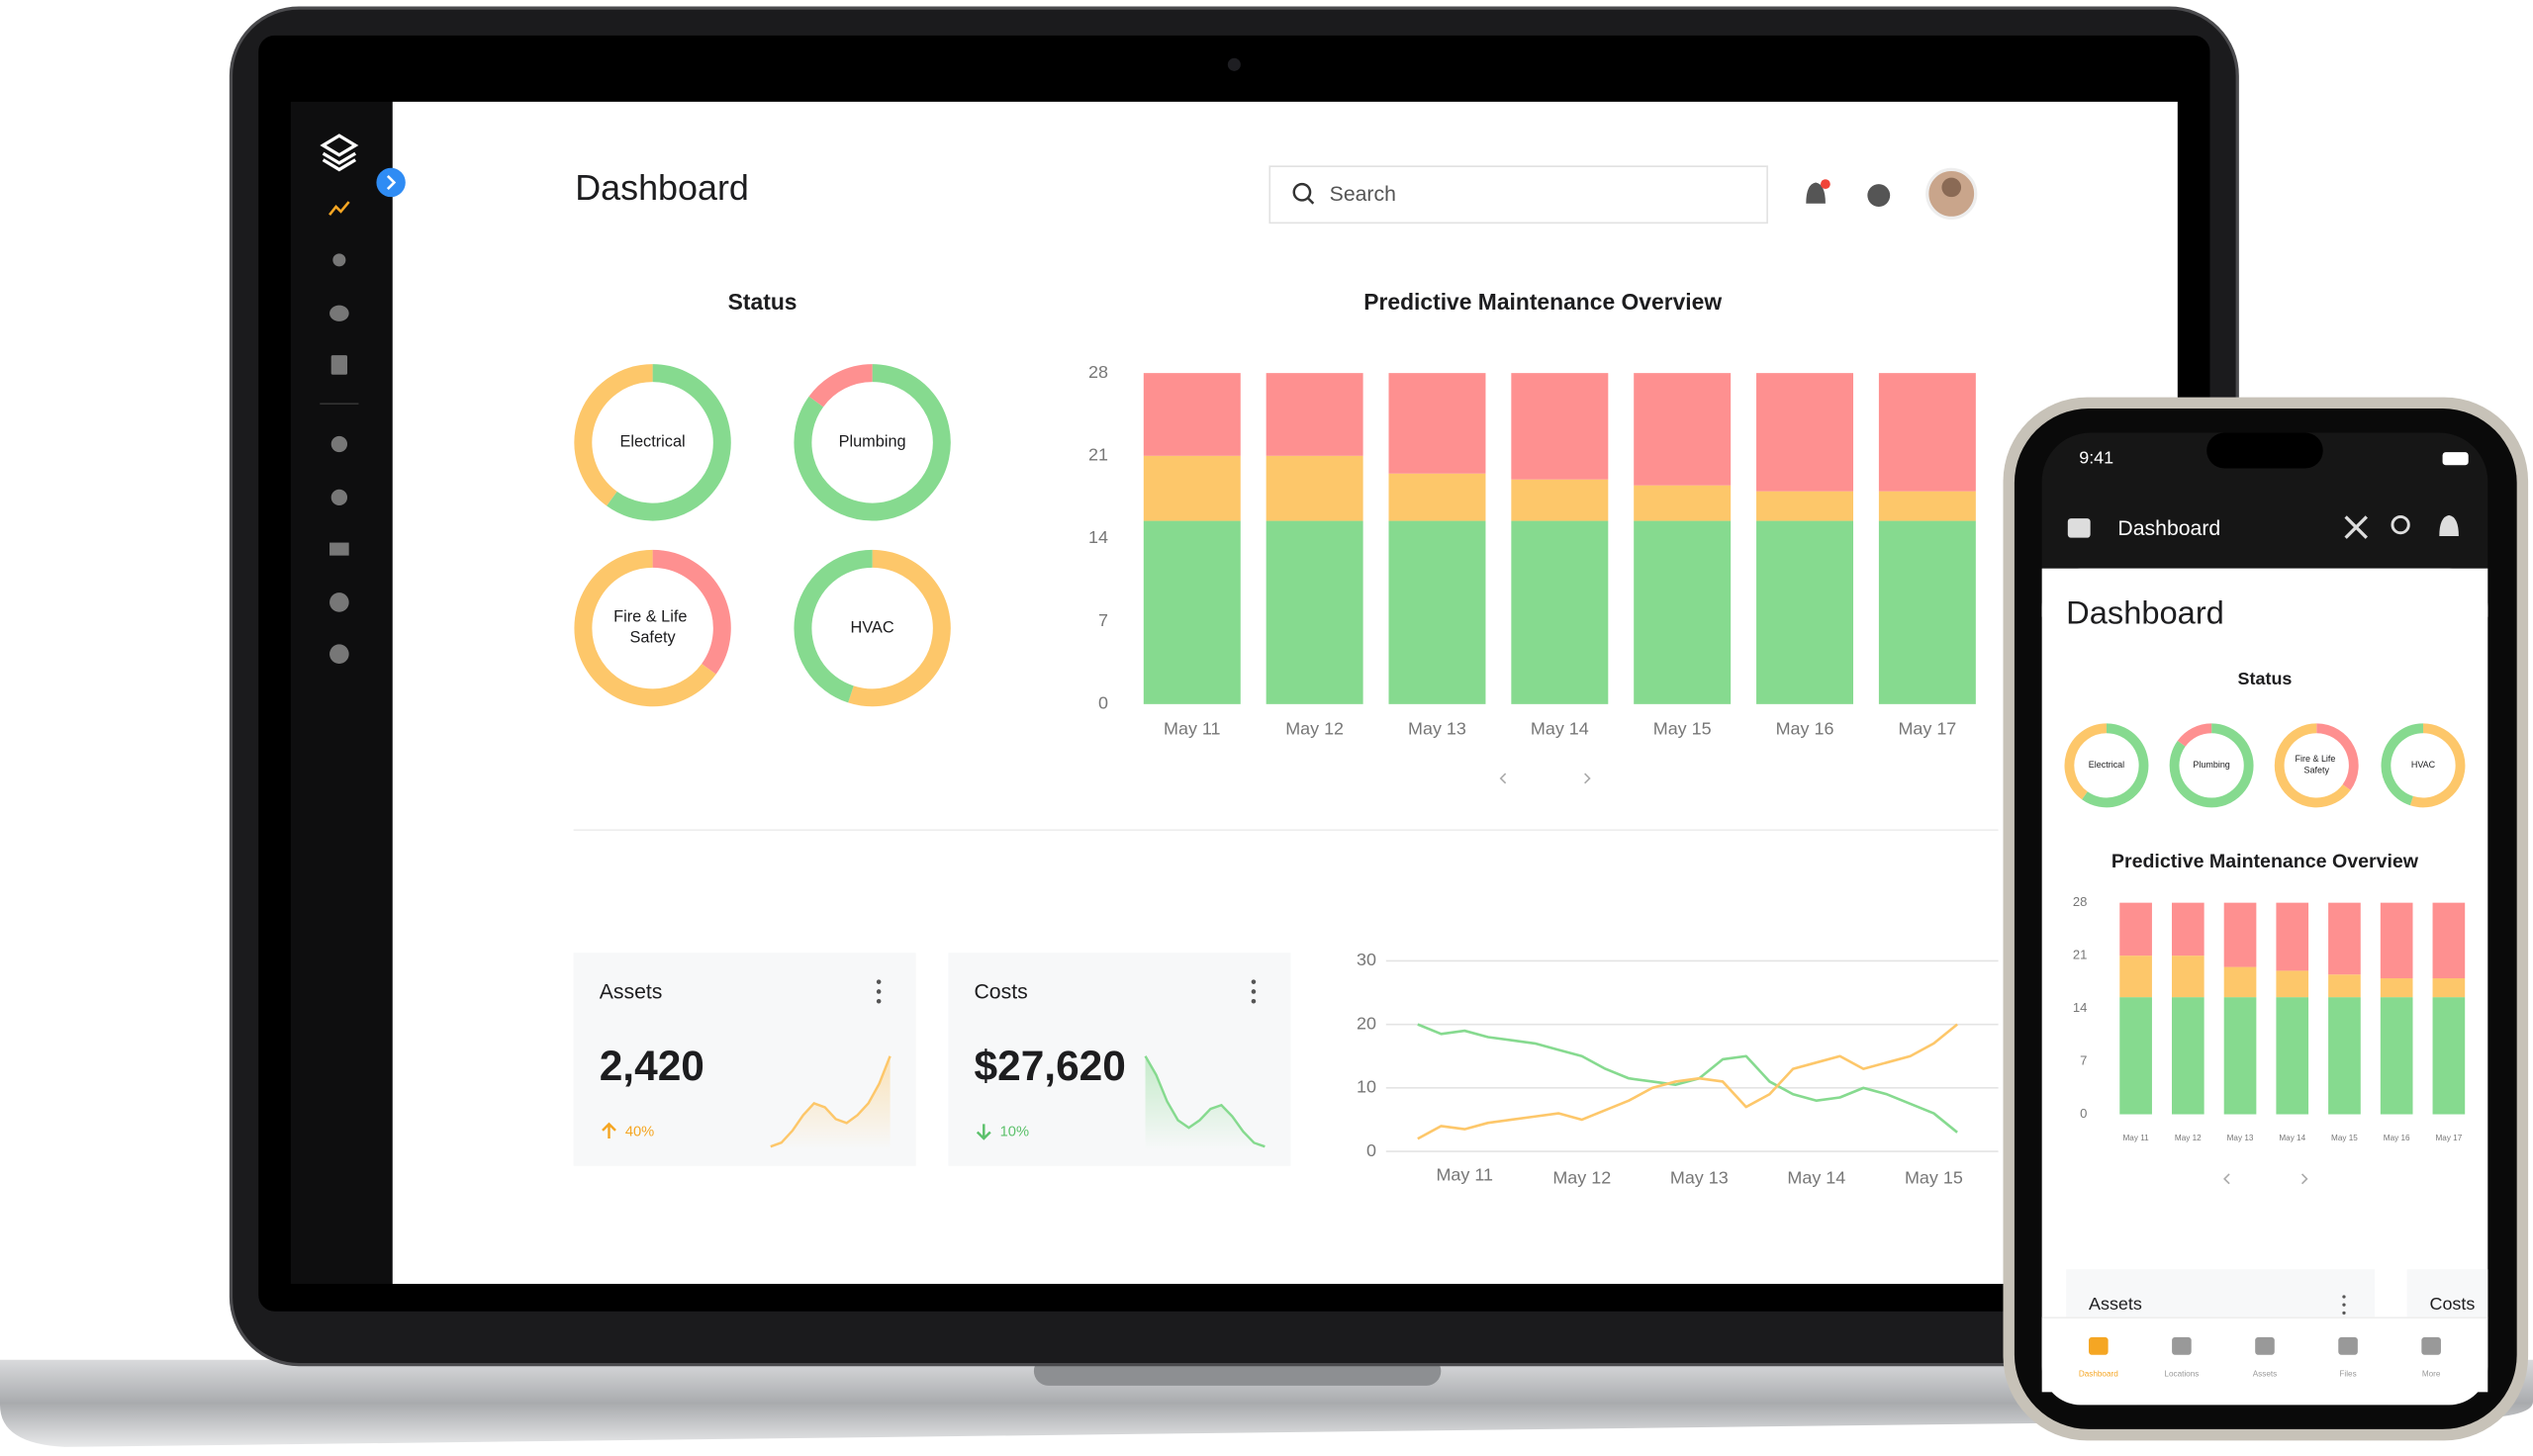 The height and width of the screenshot is (1456, 2533). Describe the element at coordinates (2188, 1138) in the screenshot. I see `x-tick-label: May 12` at that location.